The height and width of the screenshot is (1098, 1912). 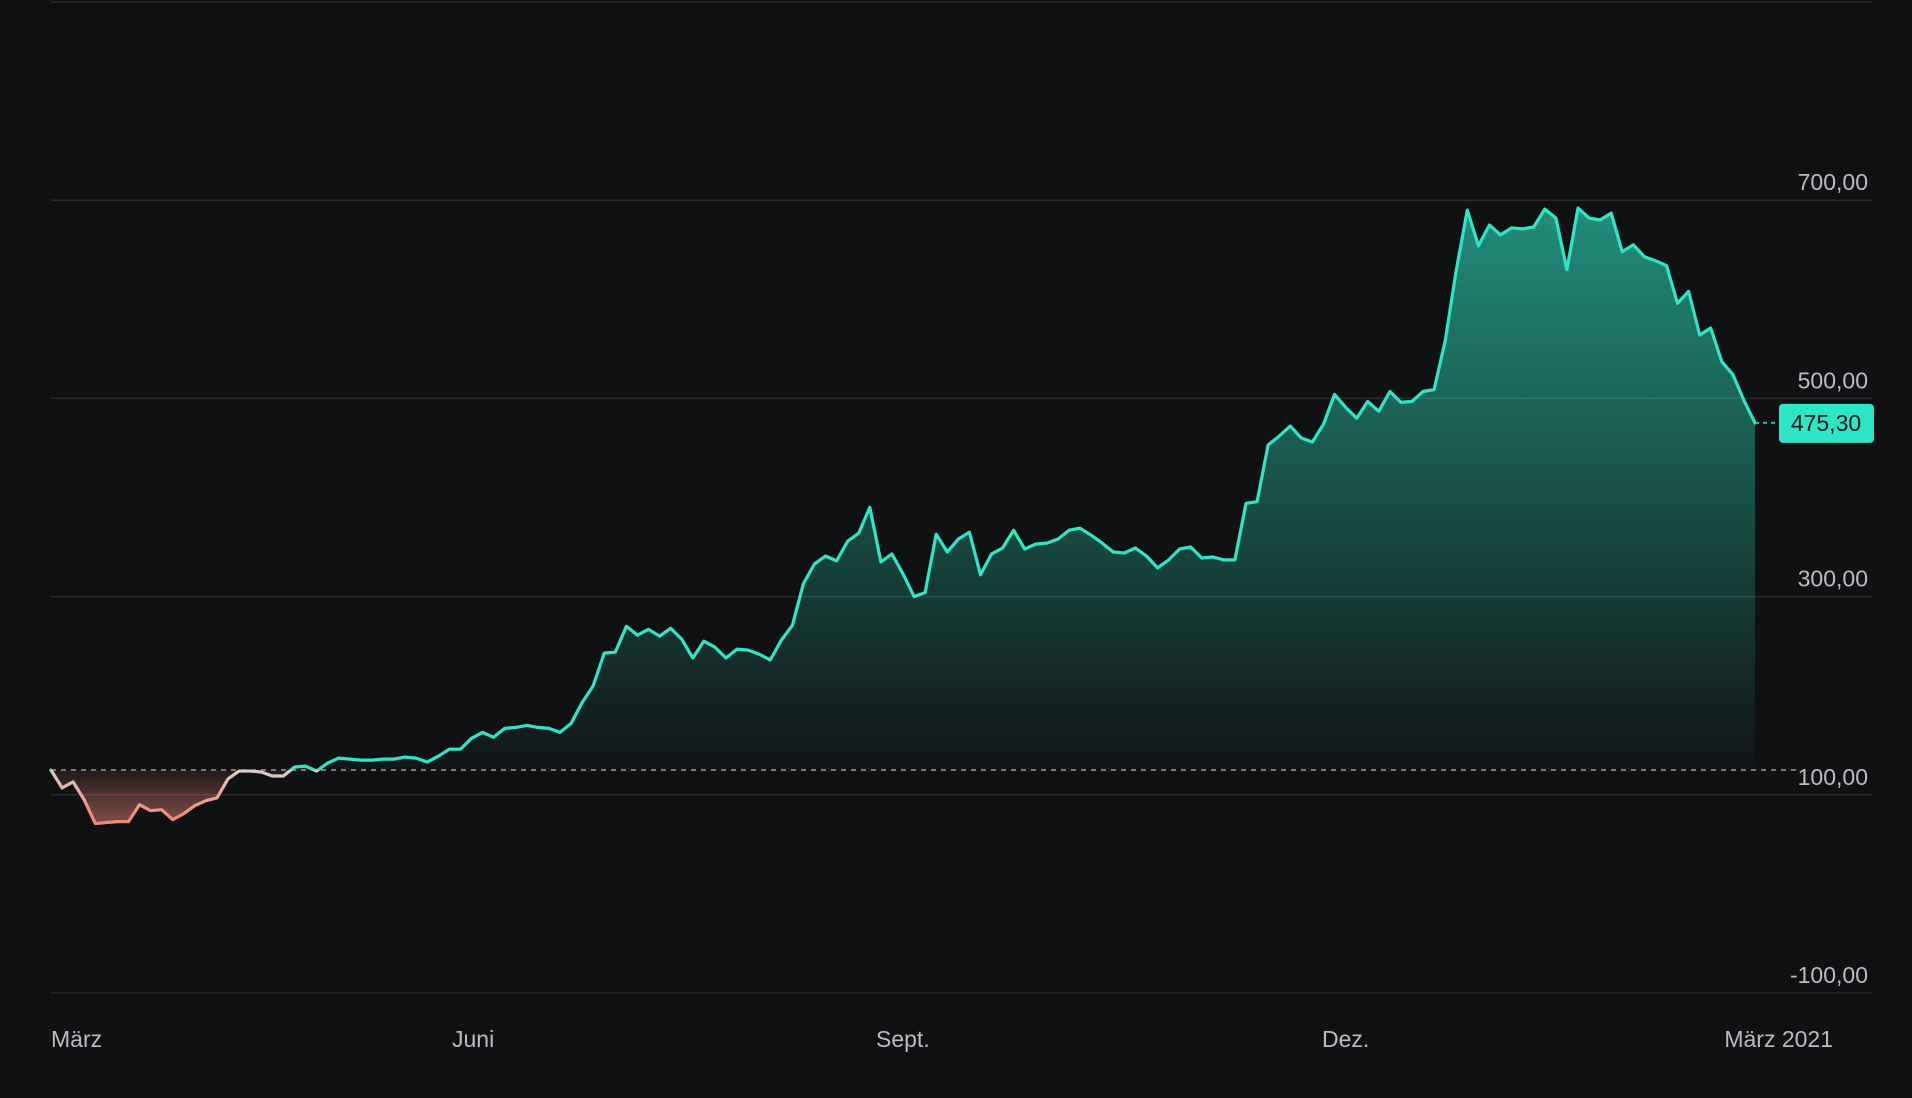 What do you see at coordinates (1833, 380) in the screenshot?
I see `y-tick-label: 500,00` at bounding box center [1833, 380].